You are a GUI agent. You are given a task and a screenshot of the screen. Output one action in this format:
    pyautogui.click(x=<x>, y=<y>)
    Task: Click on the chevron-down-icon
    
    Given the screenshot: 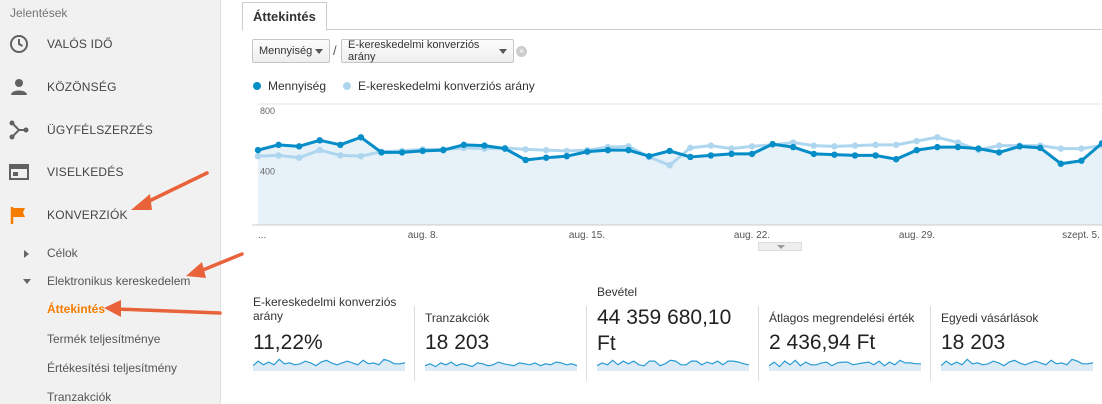 What is the action you would take?
    pyautogui.click(x=503, y=51)
    